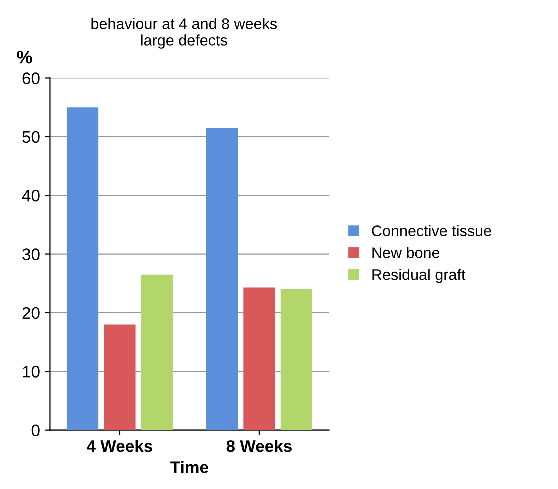 This screenshot has height=489, width=558. Describe the element at coordinates (24, 57) in the screenshot. I see `y-axis-title: %` at that location.